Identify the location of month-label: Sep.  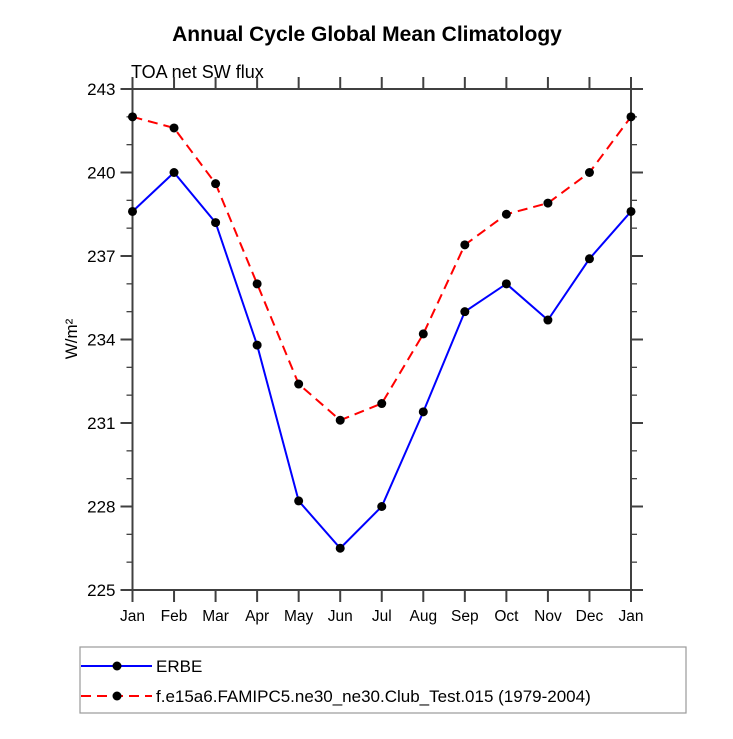
(465, 616).